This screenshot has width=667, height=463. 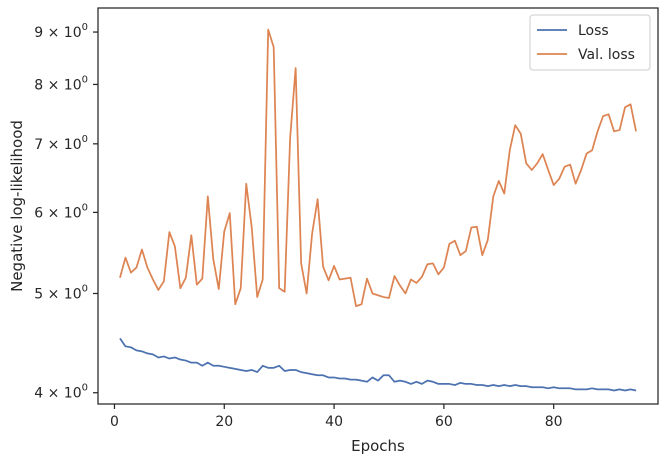 What do you see at coordinates (444, 422) in the screenshot?
I see `x-tick-label: 60` at bounding box center [444, 422].